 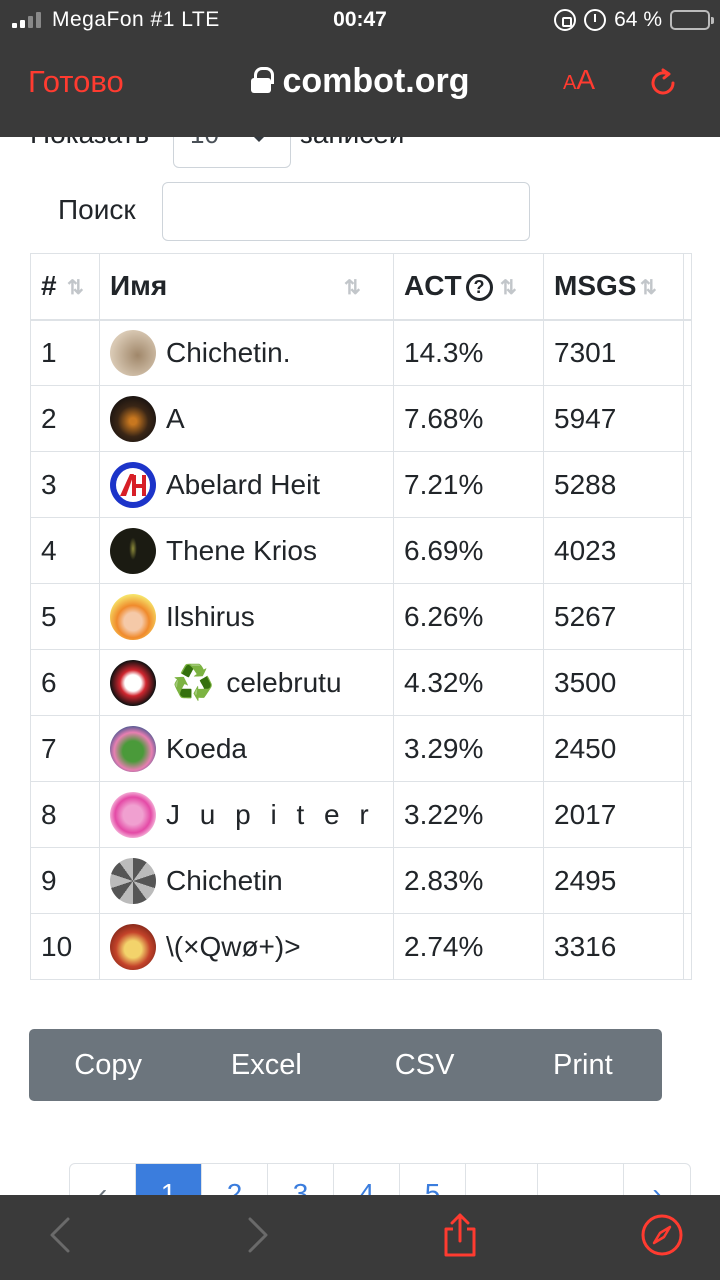 What do you see at coordinates (258, 1235) in the screenshot?
I see `forward-icon` at bounding box center [258, 1235].